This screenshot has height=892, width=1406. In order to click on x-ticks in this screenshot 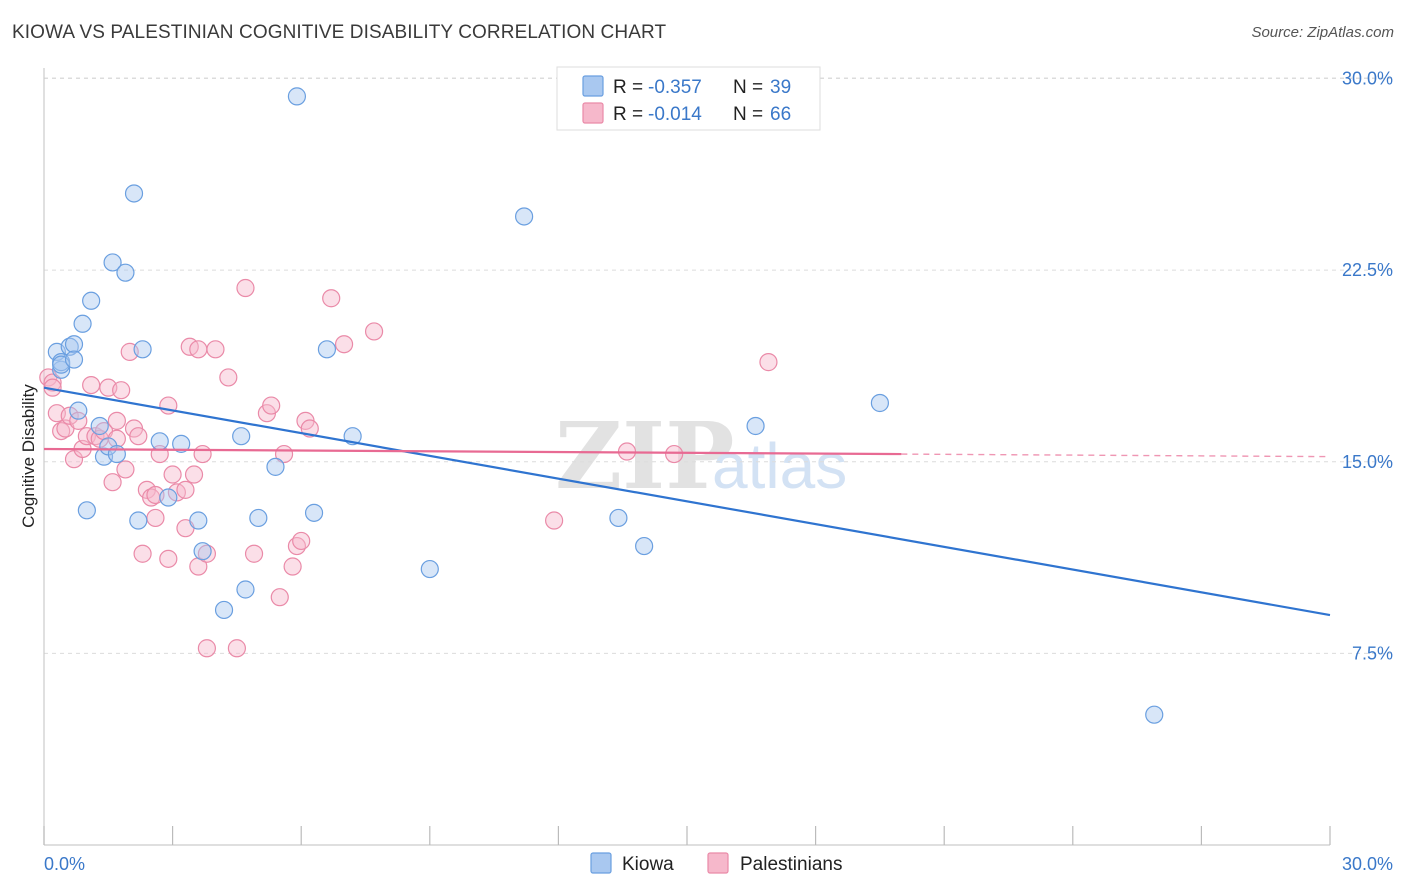, I will do `click(687, 835)`.